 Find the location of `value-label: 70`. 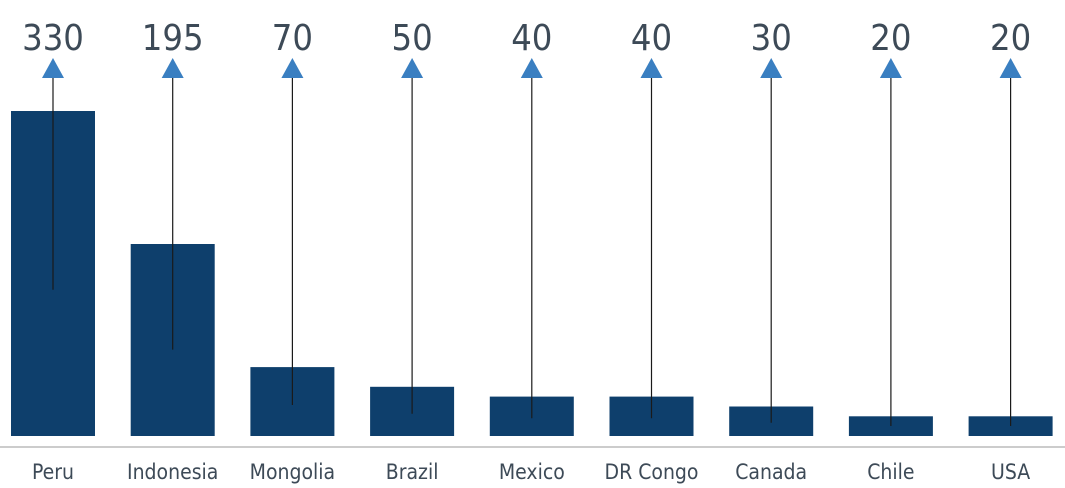

value-label: 70 is located at coordinates (292, 38).